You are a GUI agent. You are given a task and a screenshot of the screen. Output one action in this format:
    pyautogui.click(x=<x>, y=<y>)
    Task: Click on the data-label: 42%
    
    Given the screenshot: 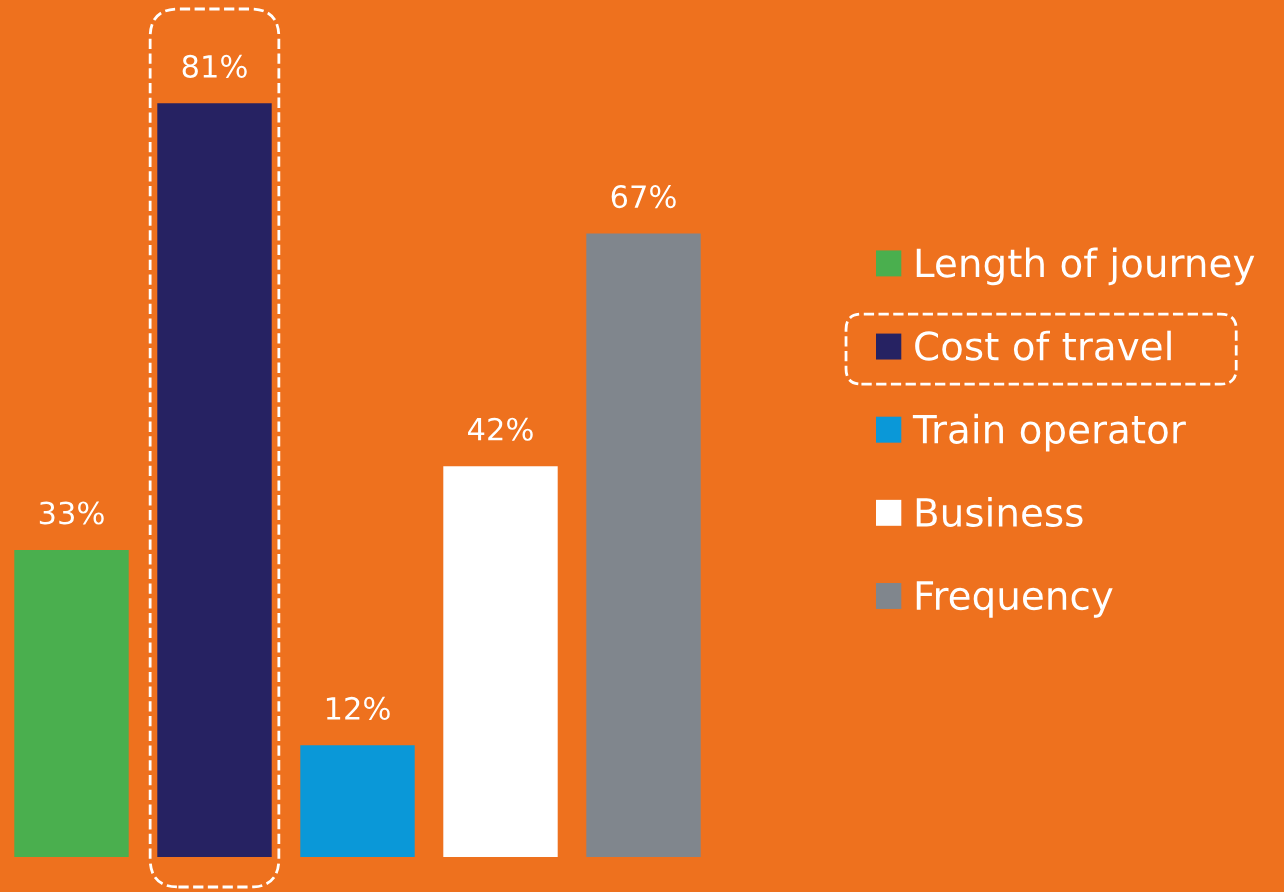 What is the action you would take?
    pyautogui.click(x=500, y=429)
    